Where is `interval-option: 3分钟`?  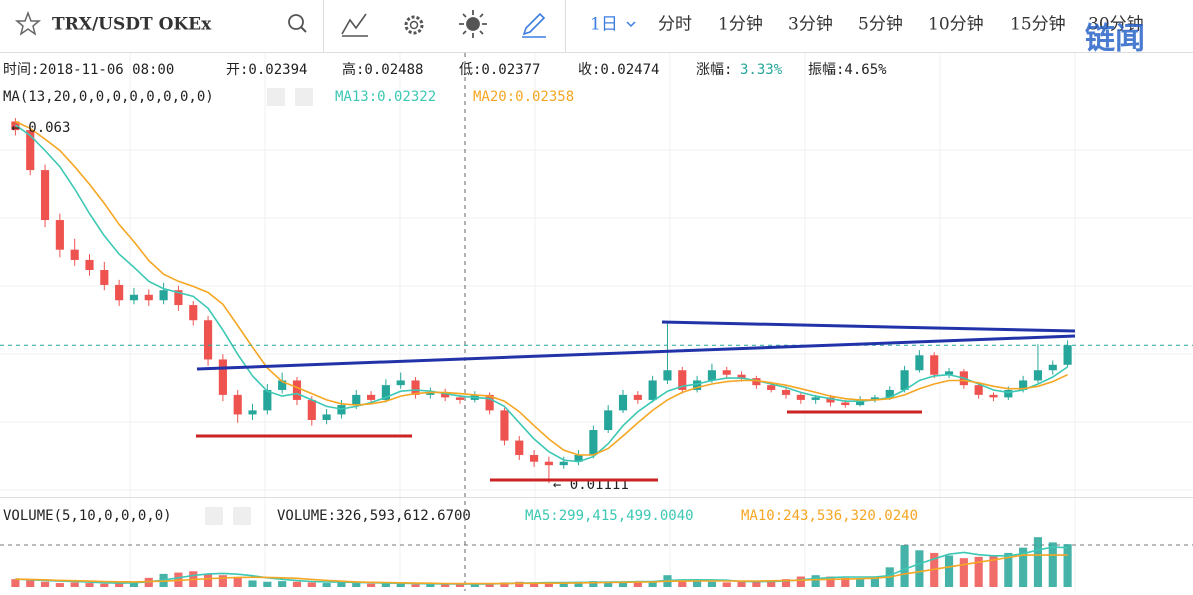 interval-option: 3分钟 is located at coordinates (810, 25).